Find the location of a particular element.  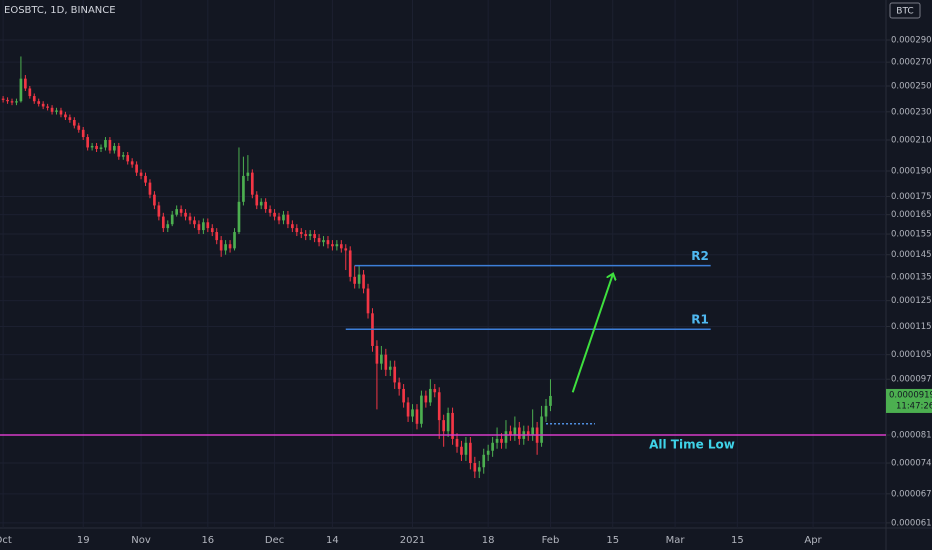

x-tick-label: Dec is located at coordinates (274, 540).